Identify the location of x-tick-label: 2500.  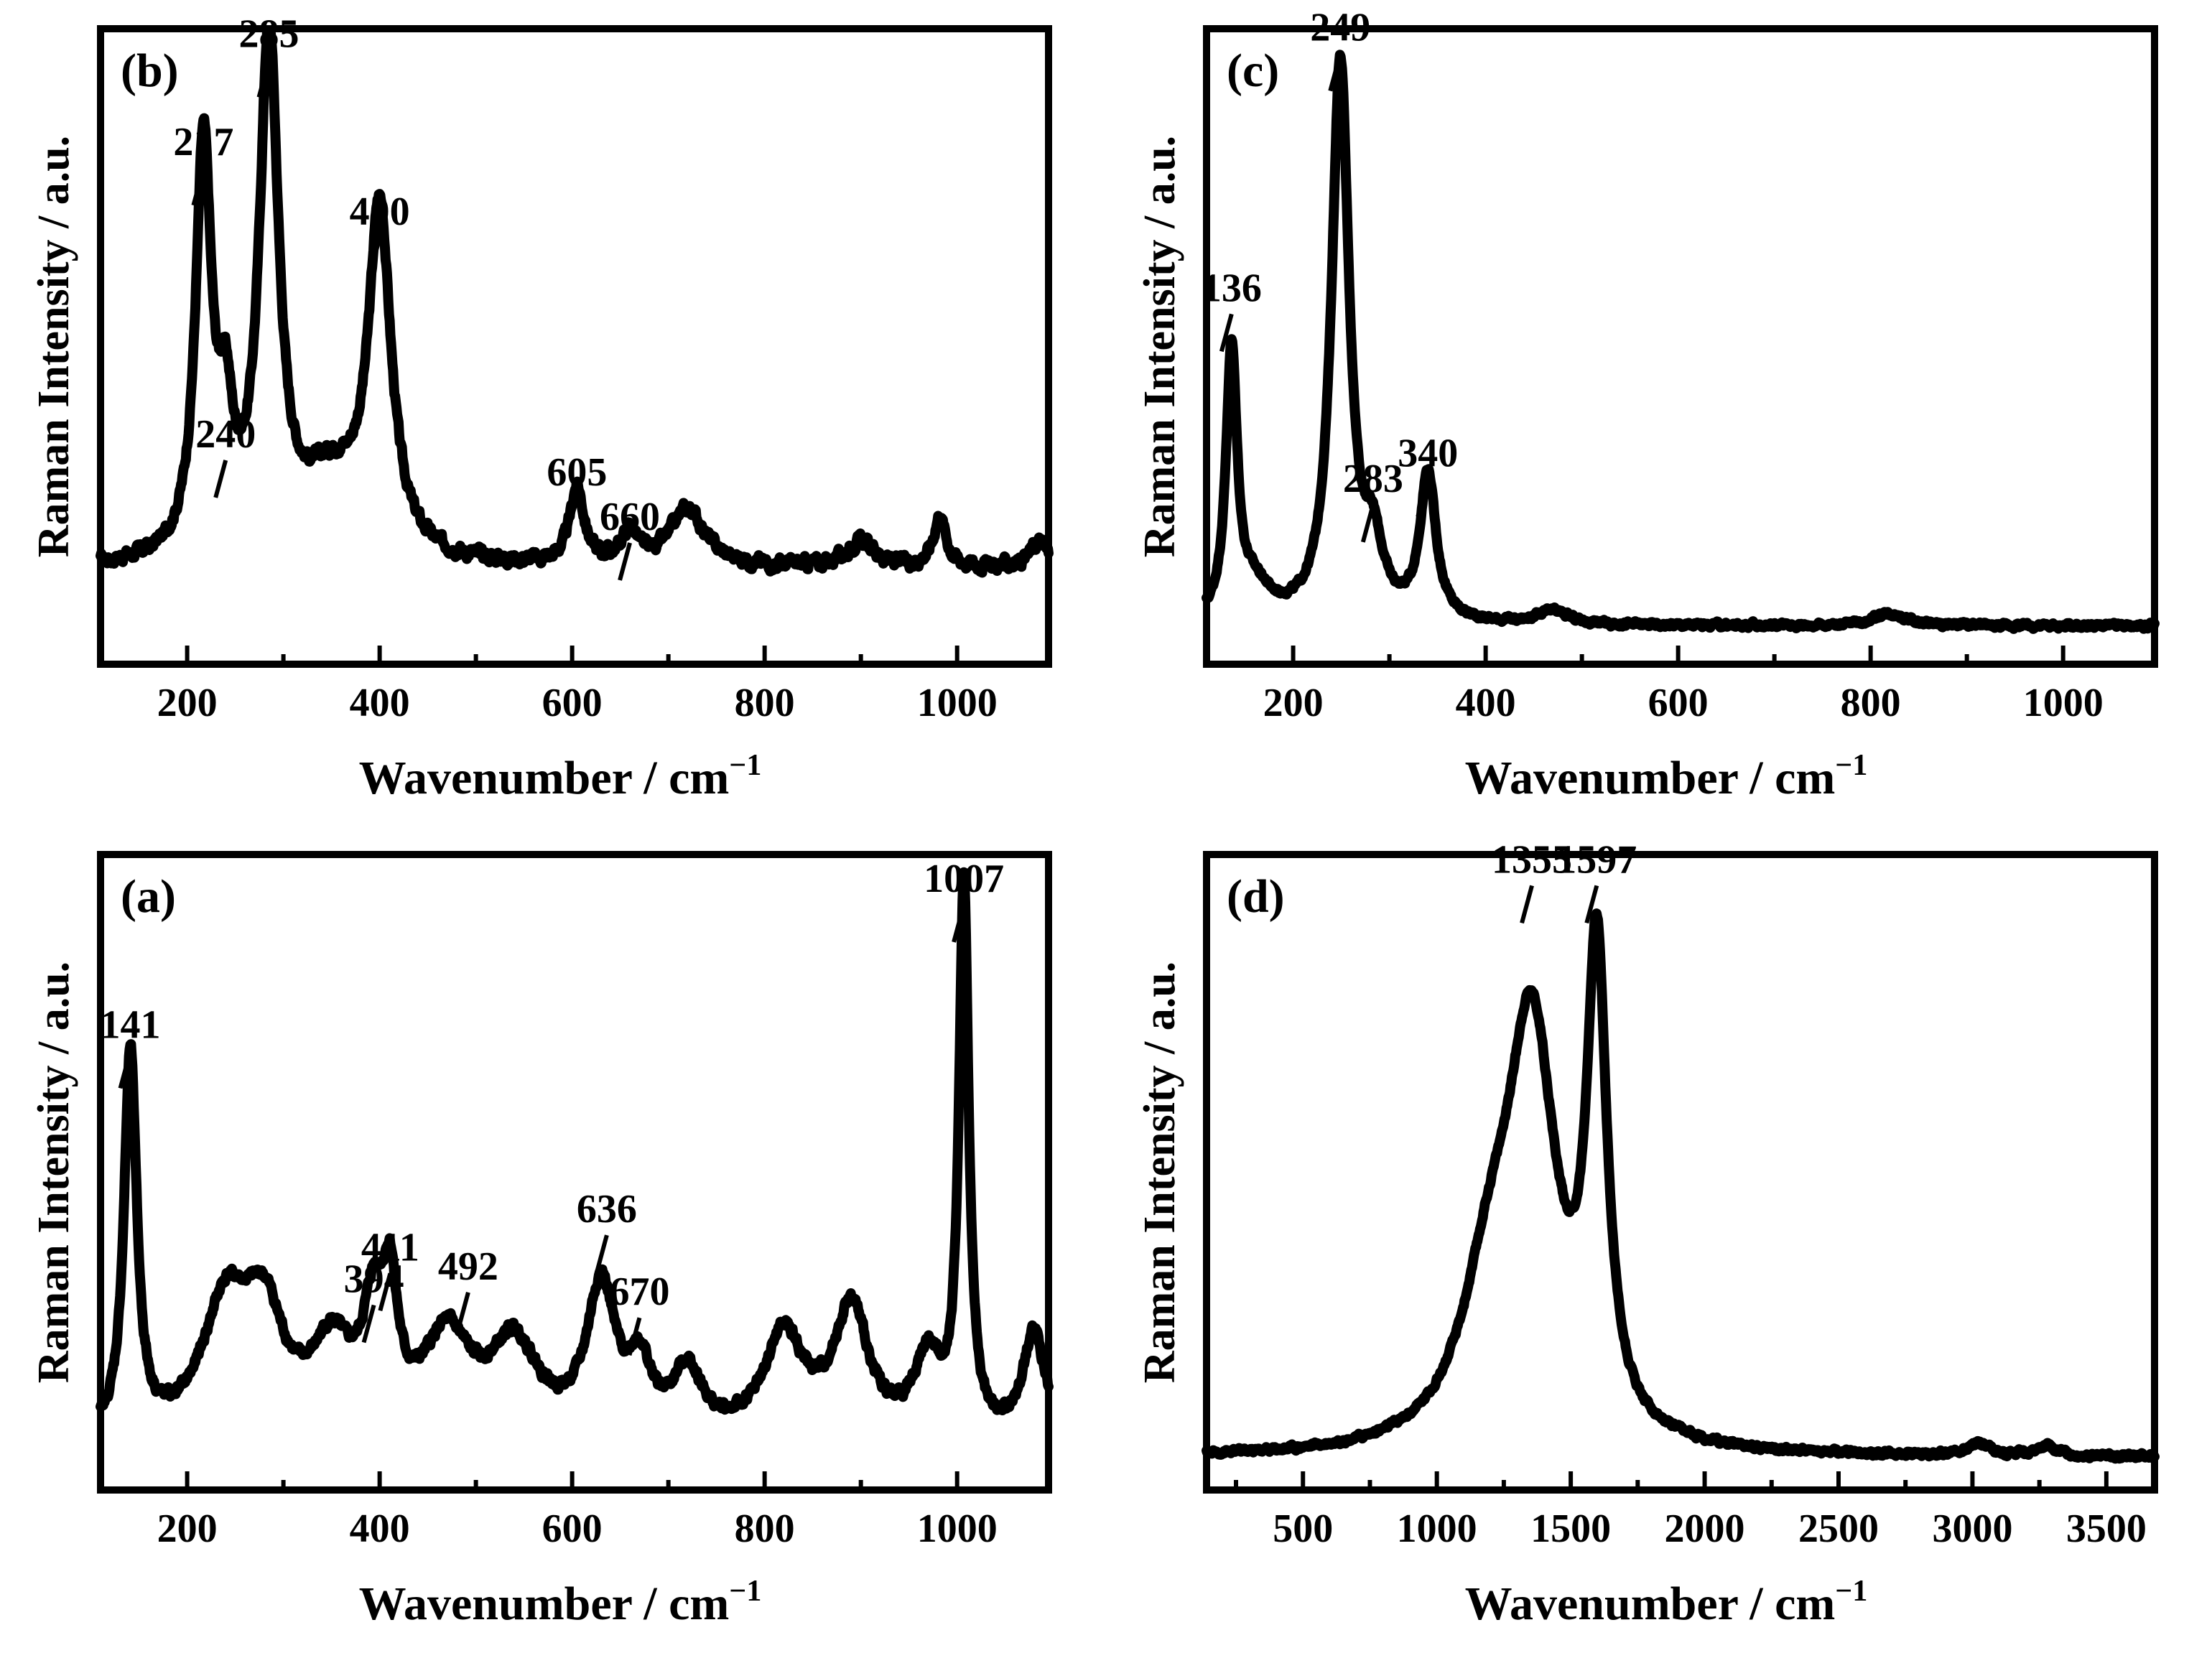
(1838, 1529).